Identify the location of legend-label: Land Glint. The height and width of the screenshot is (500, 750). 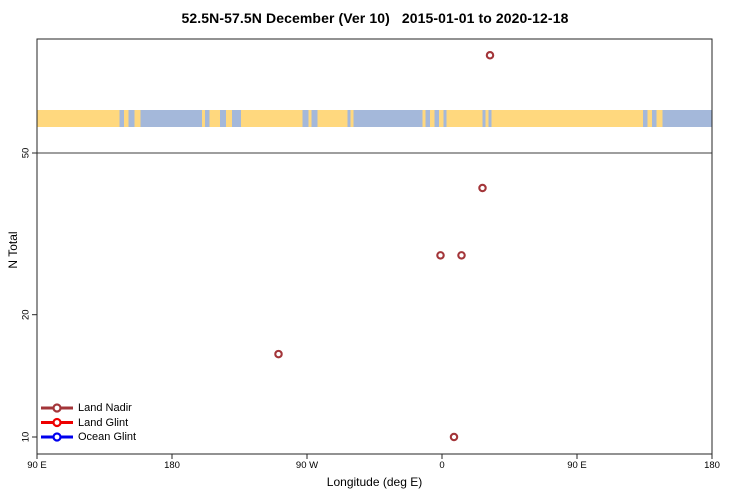
(103, 422).